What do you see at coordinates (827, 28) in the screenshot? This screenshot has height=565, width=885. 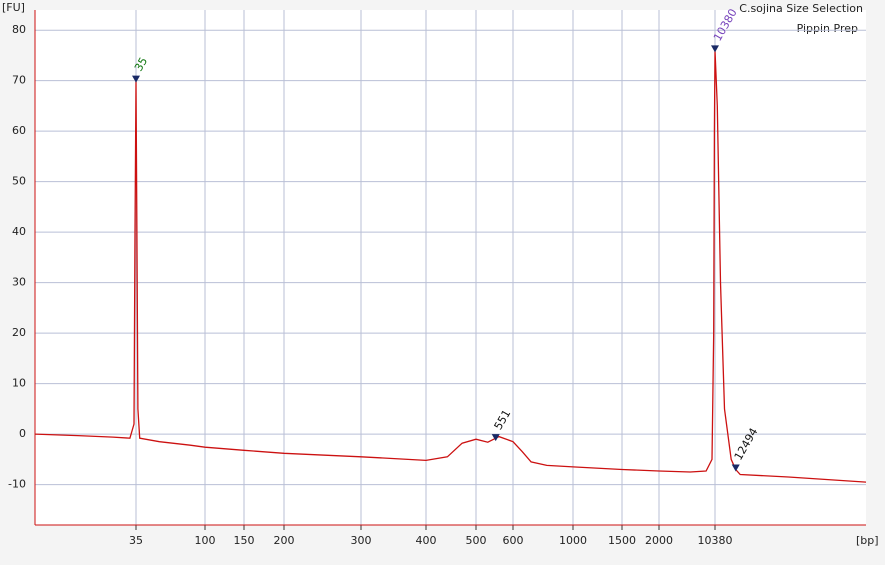 I see `chart-subtitle: Pippin Prep` at bounding box center [827, 28].